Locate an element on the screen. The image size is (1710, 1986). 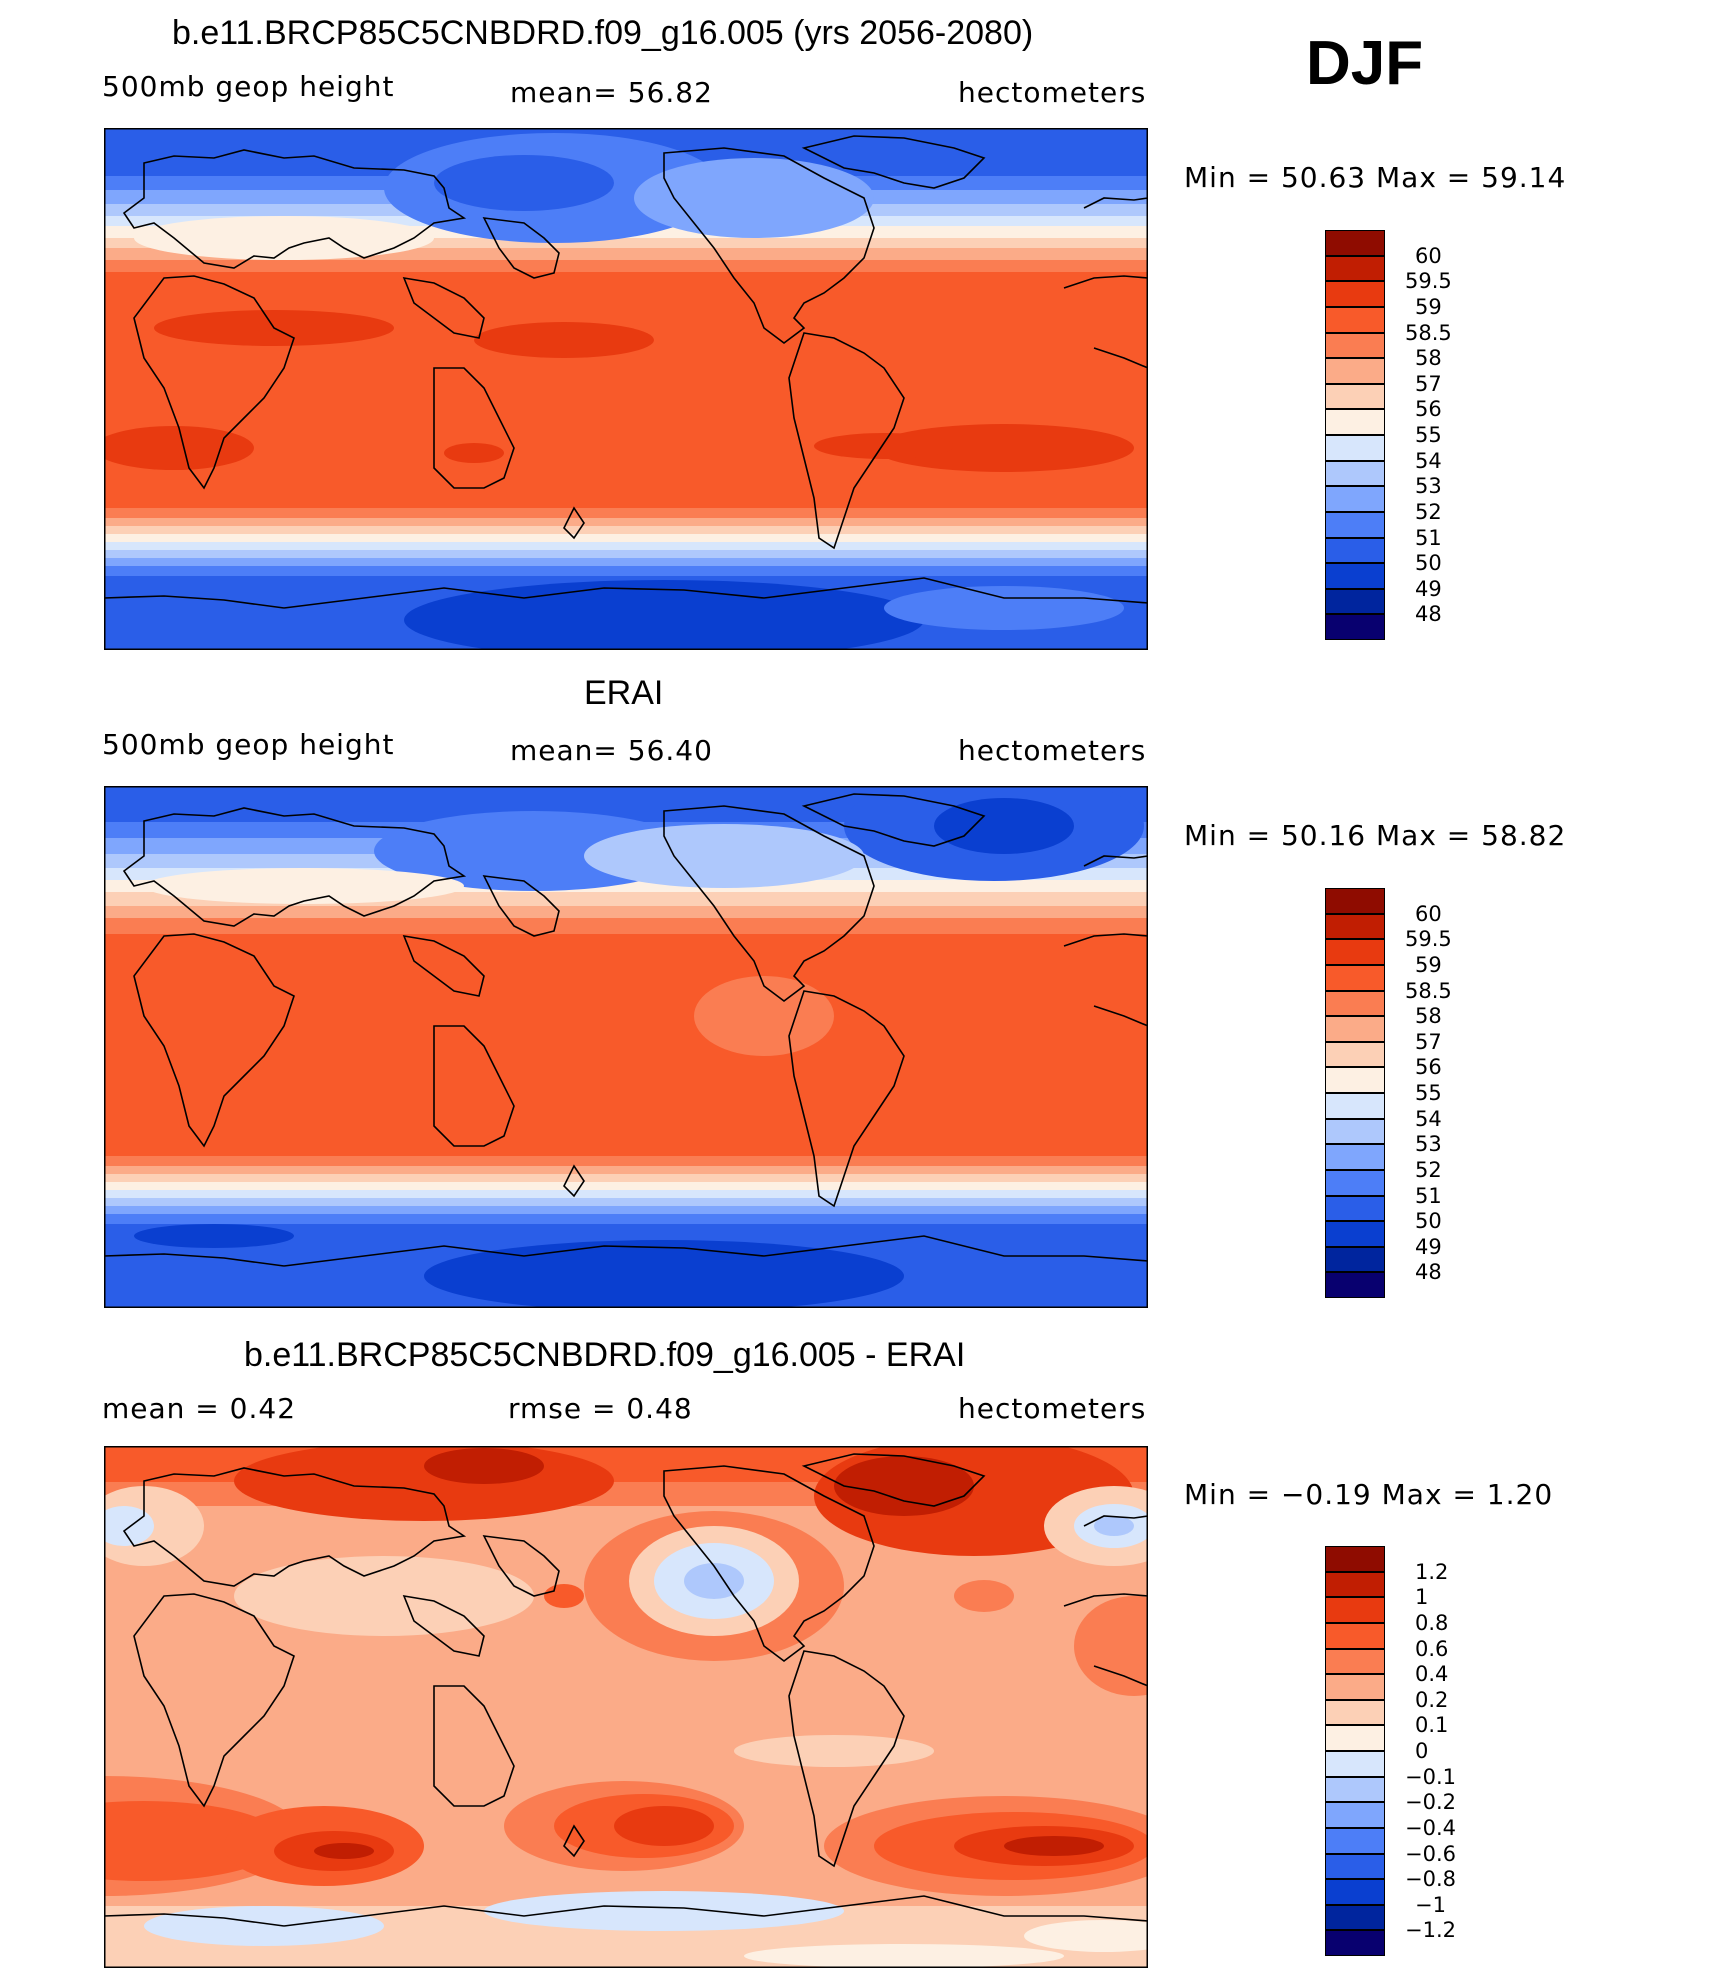
panel1-colorbar is located at coordinates (1355, 435).